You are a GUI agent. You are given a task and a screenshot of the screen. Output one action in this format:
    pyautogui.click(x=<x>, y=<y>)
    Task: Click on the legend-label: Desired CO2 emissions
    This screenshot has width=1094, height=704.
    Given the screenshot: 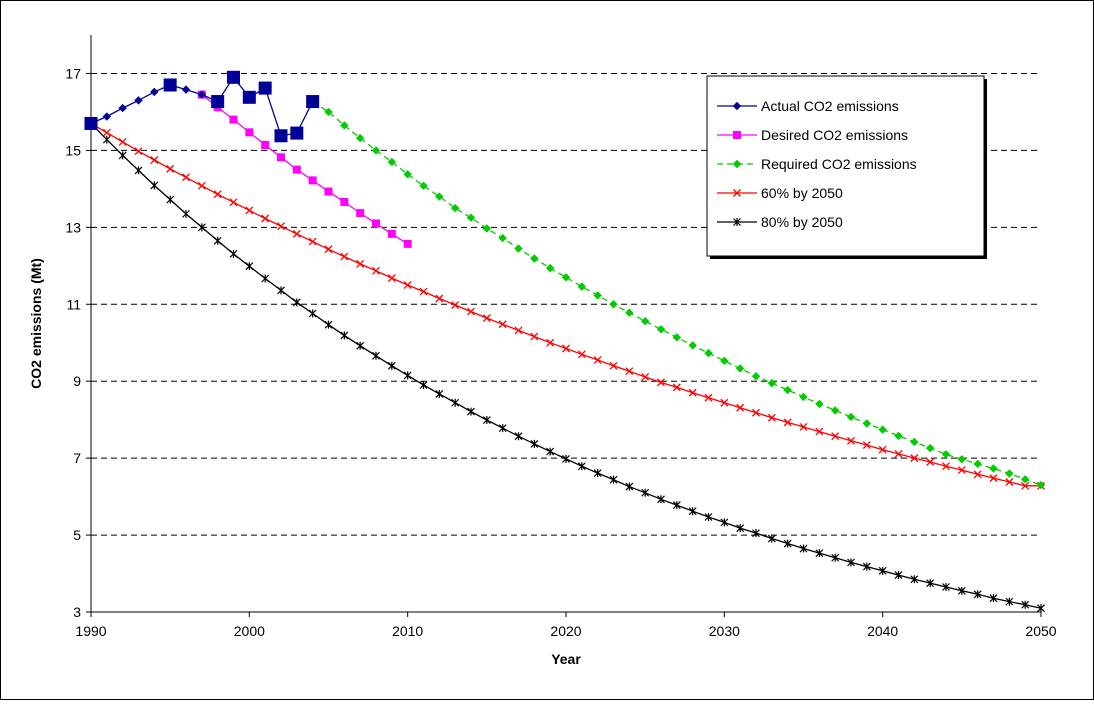 What is the action you would take?
    pyautogui.click(x=834, y=135)
    